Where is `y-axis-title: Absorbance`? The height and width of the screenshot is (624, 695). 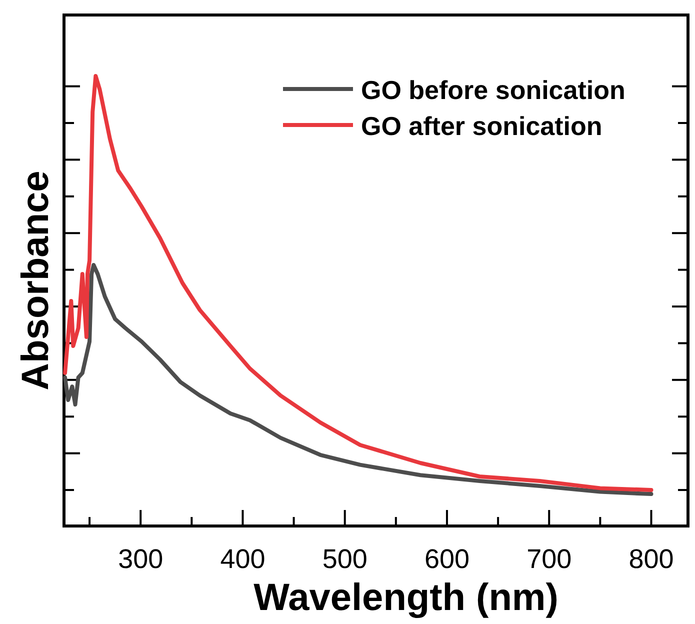 y-axis-title: Absorbance is located at coordinates (36, 280).